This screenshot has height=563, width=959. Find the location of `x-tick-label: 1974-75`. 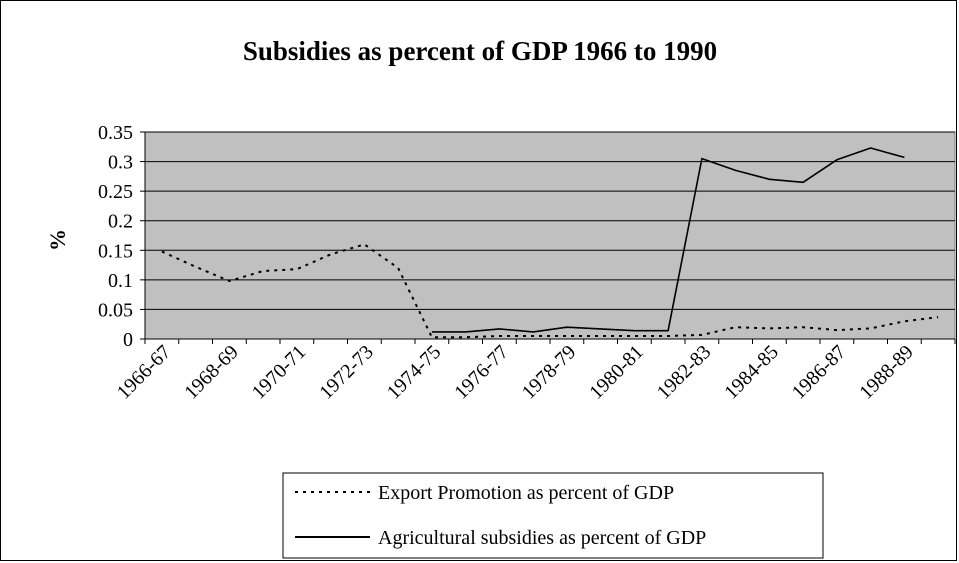

x-tick-label: 1974-75 is located at coordinates (414, 372).